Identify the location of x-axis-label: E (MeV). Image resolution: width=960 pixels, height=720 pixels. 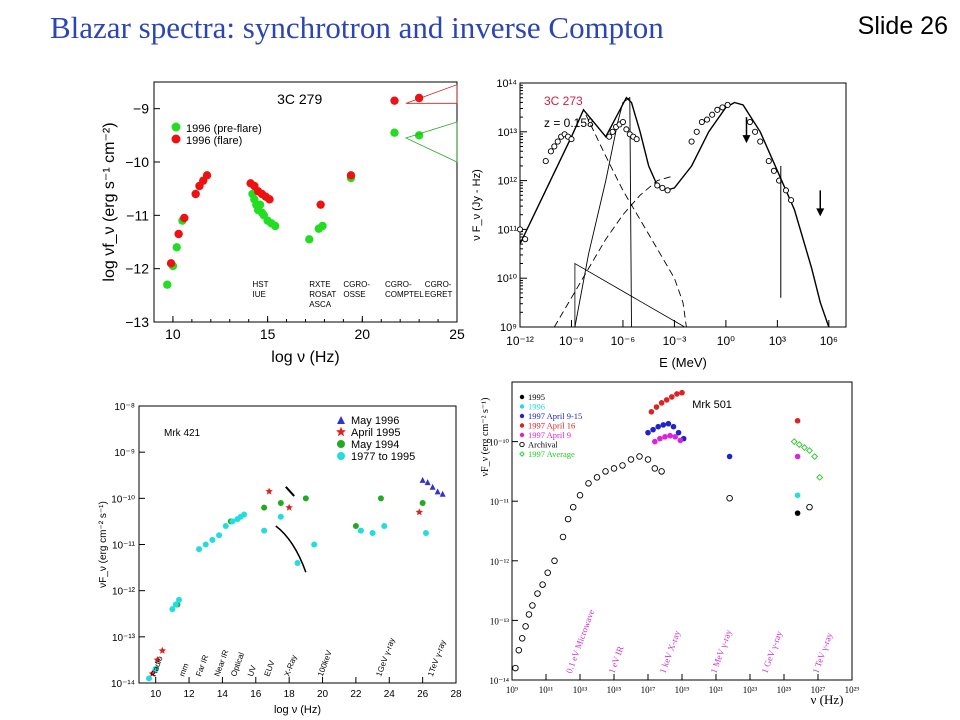
(683, 362).